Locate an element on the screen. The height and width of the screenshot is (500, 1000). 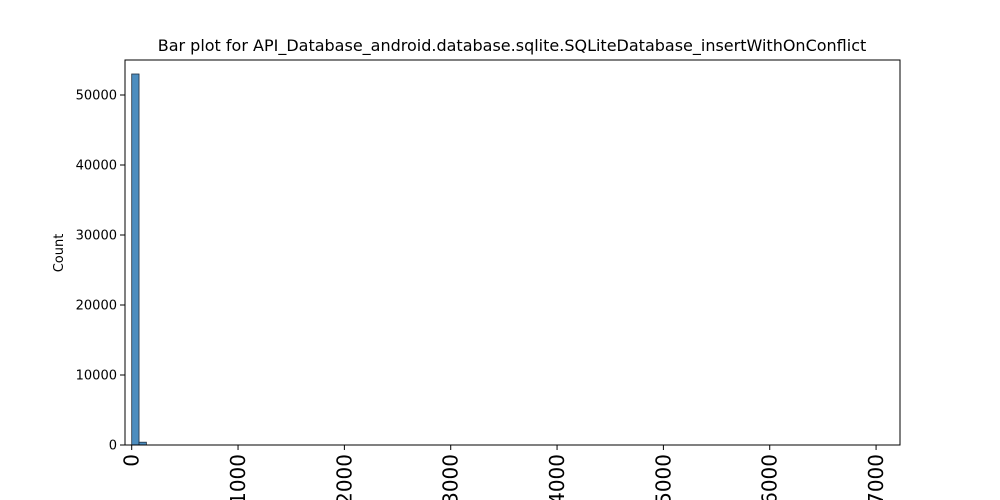
x-tick-label: 2000 is located at coordinates (344, 477).